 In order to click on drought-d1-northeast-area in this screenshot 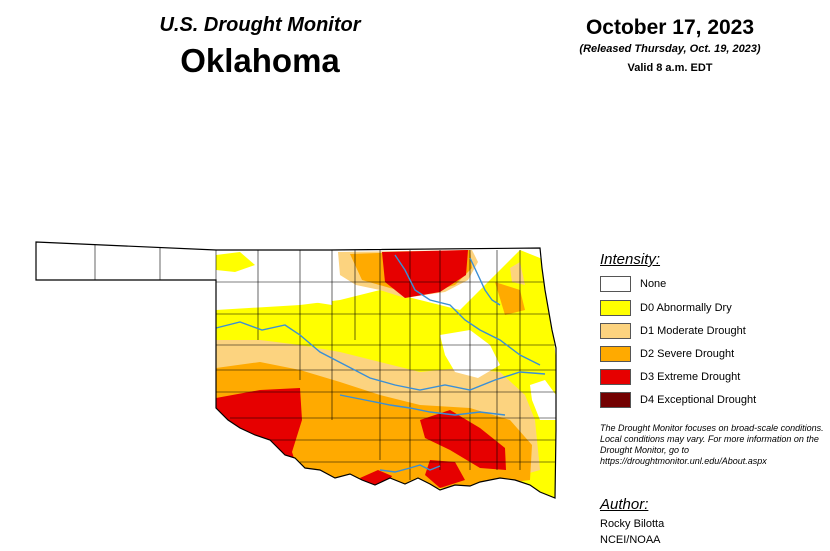, I will do `click(517, 273)`.